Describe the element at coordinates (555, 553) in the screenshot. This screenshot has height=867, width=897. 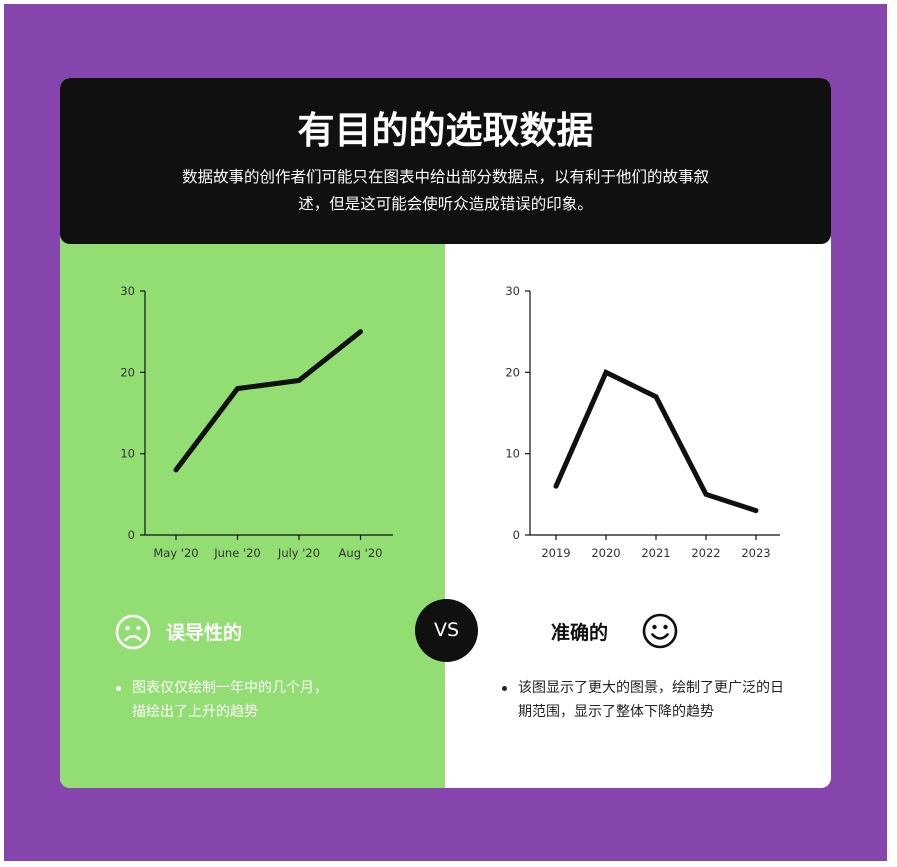
I see `x-tick-label: 2019` at that location.